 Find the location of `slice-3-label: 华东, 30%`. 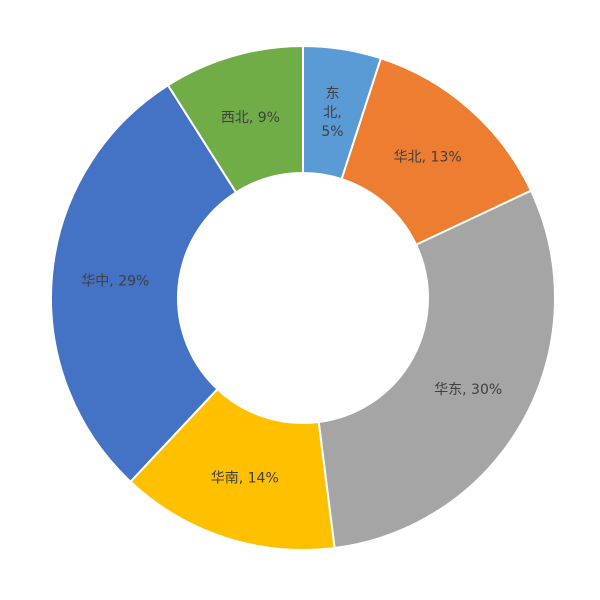

slice-3-label: 华东, 30% is located at coordinates (468, 390).